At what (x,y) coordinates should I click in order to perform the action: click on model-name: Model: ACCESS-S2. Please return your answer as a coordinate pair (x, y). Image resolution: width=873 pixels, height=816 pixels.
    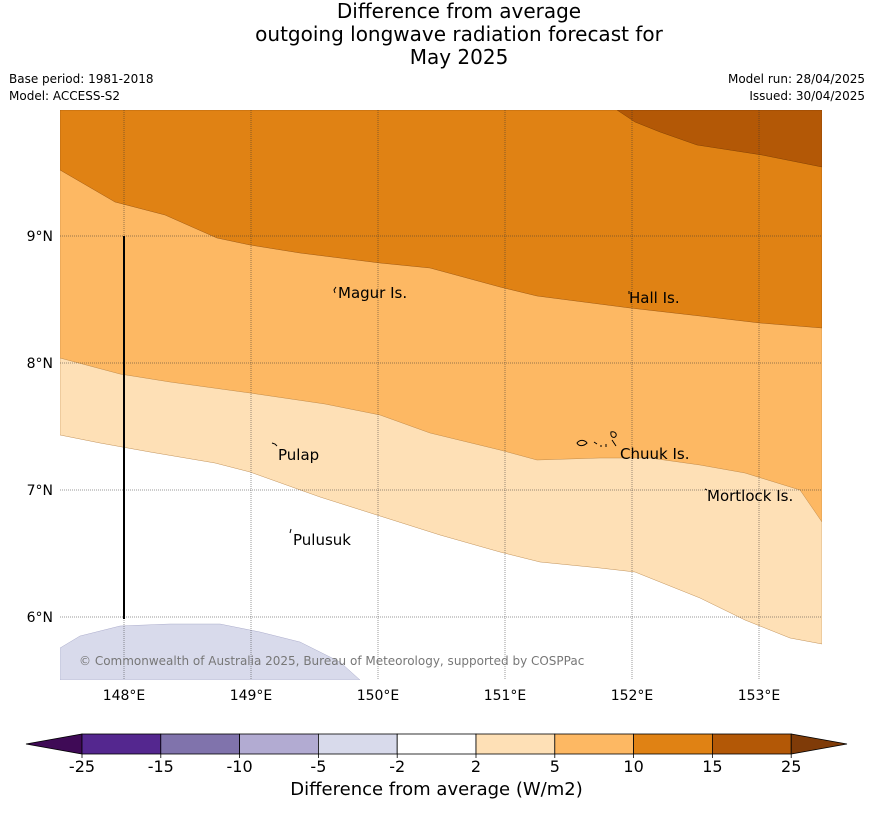
    Looking at the image, I should click on (65, 96).